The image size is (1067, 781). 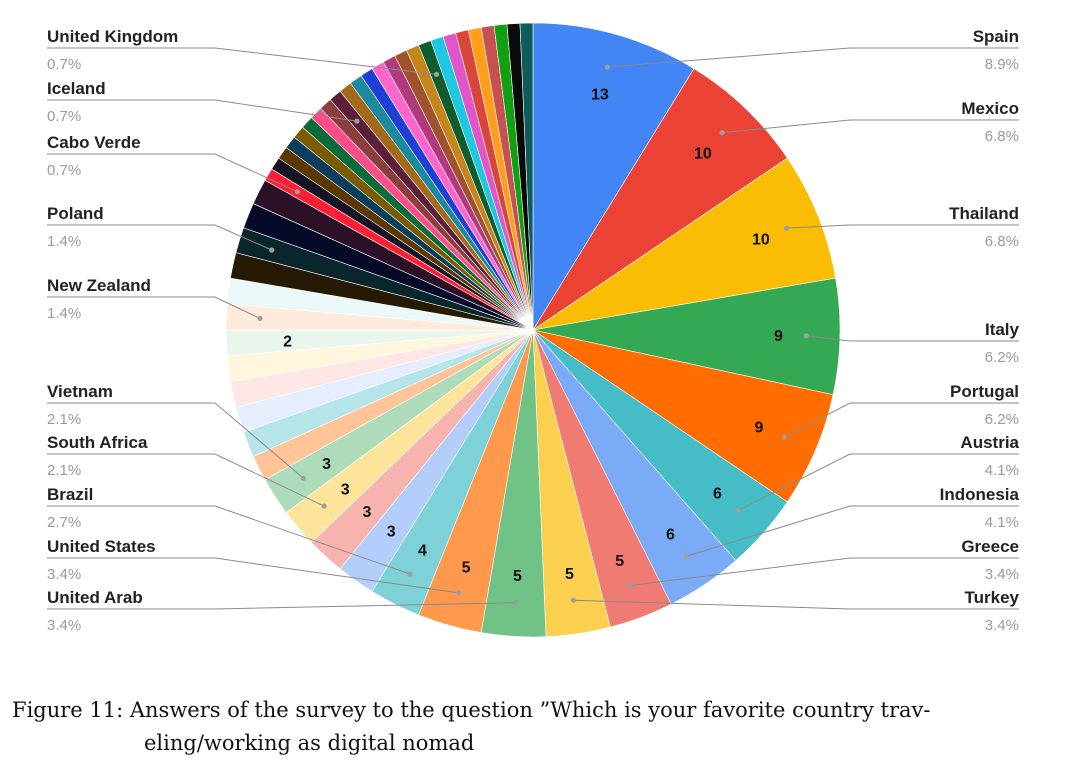 I want to click on callout-iceland: Iceland 0.7%, so click(x=203, y=102).